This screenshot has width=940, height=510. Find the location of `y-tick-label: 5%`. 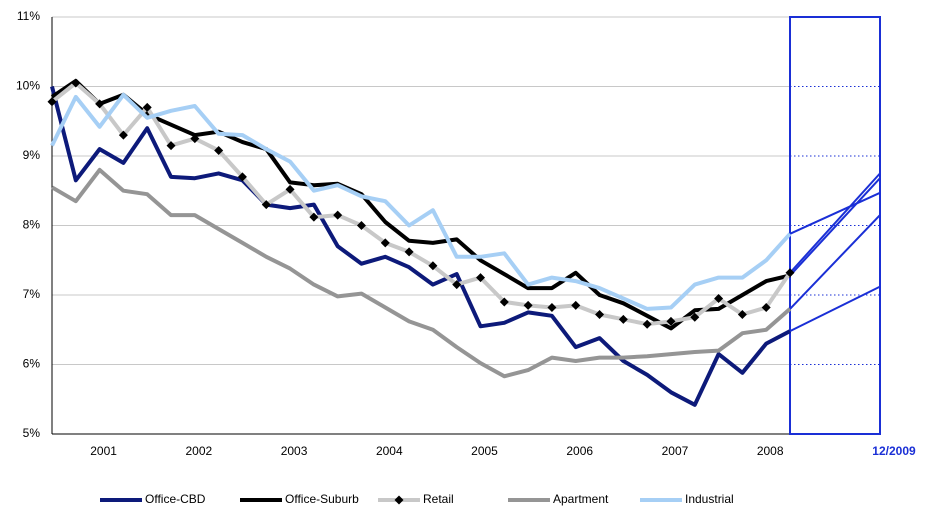

y-tick-label: 5% is located at coordinates (32, 433).